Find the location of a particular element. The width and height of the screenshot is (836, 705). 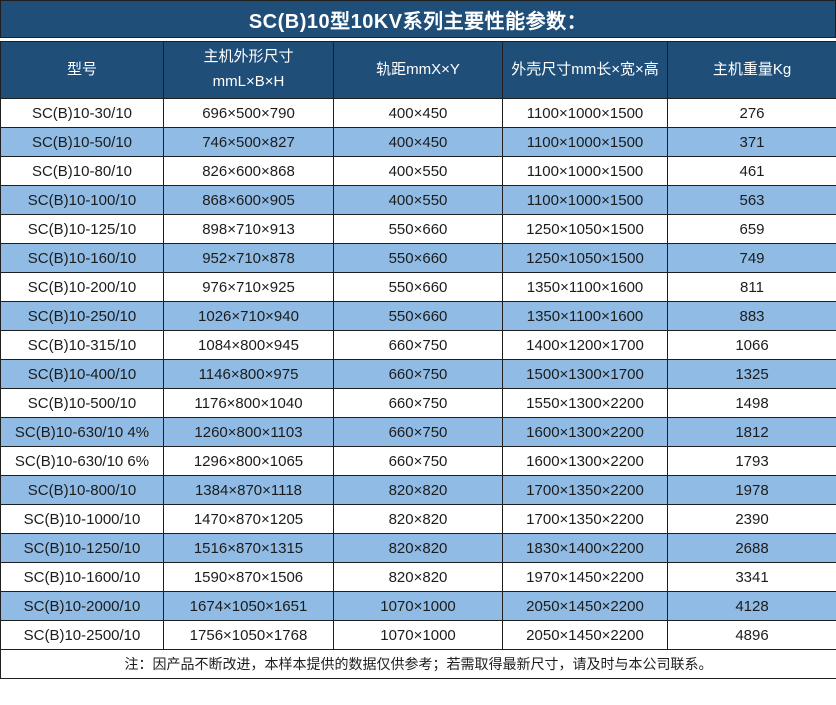

dimensions-cell: 746×500×827 is located at coordinates (248, 142).